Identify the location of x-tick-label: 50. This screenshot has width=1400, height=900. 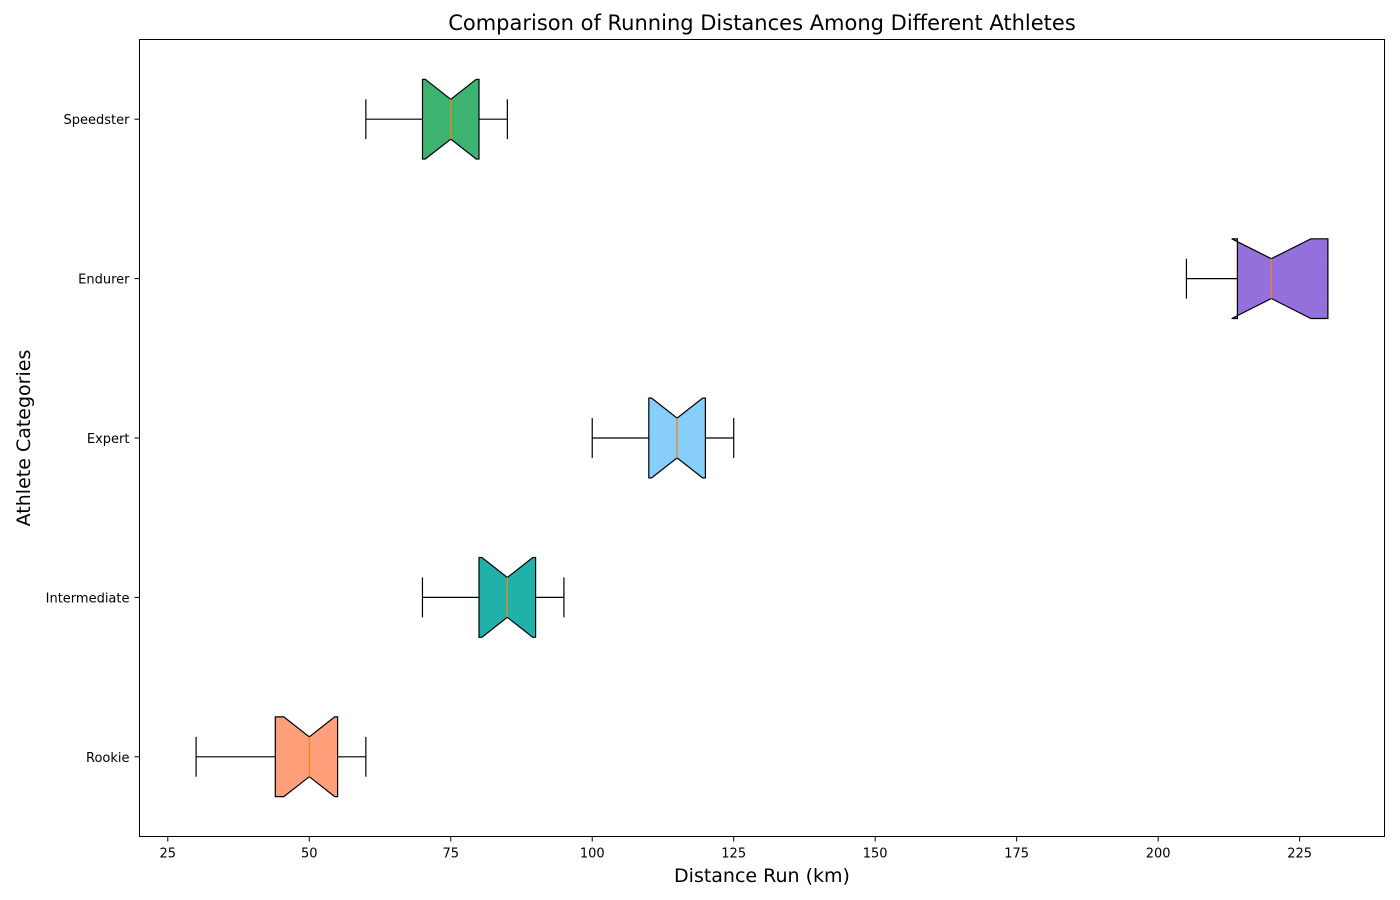
(309, 854).